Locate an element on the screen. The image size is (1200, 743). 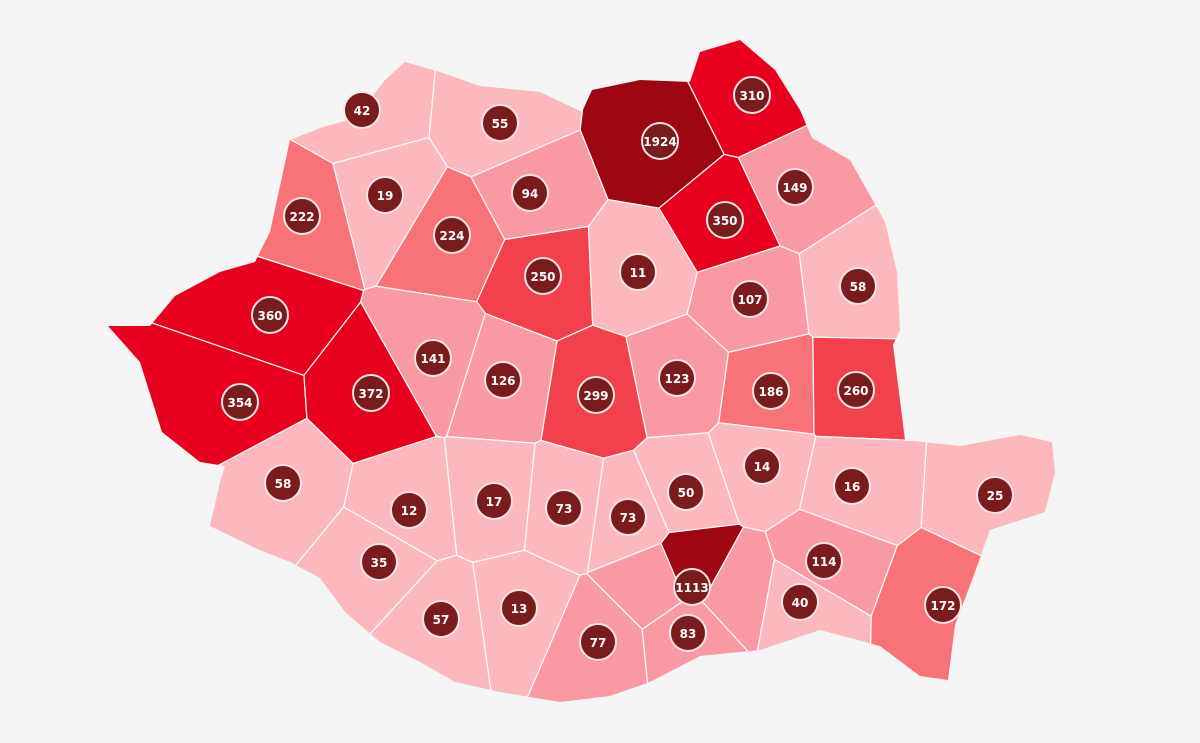
county-value-badge: 107 is located at coordinates (750, 299).